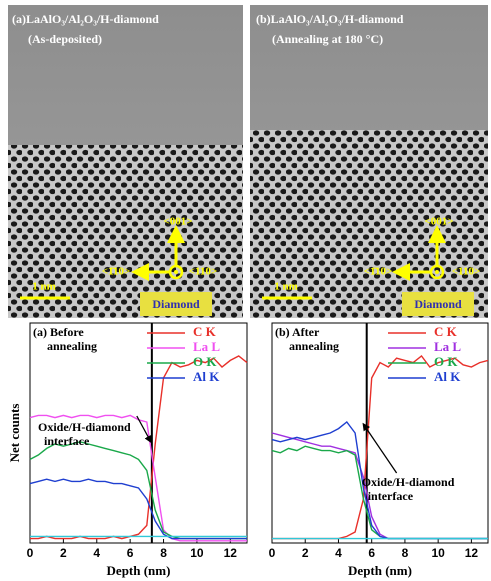 The height and width of the screenshot is (581, 491). I want to click on y-axis-label: Net counts, so click(14, 433).